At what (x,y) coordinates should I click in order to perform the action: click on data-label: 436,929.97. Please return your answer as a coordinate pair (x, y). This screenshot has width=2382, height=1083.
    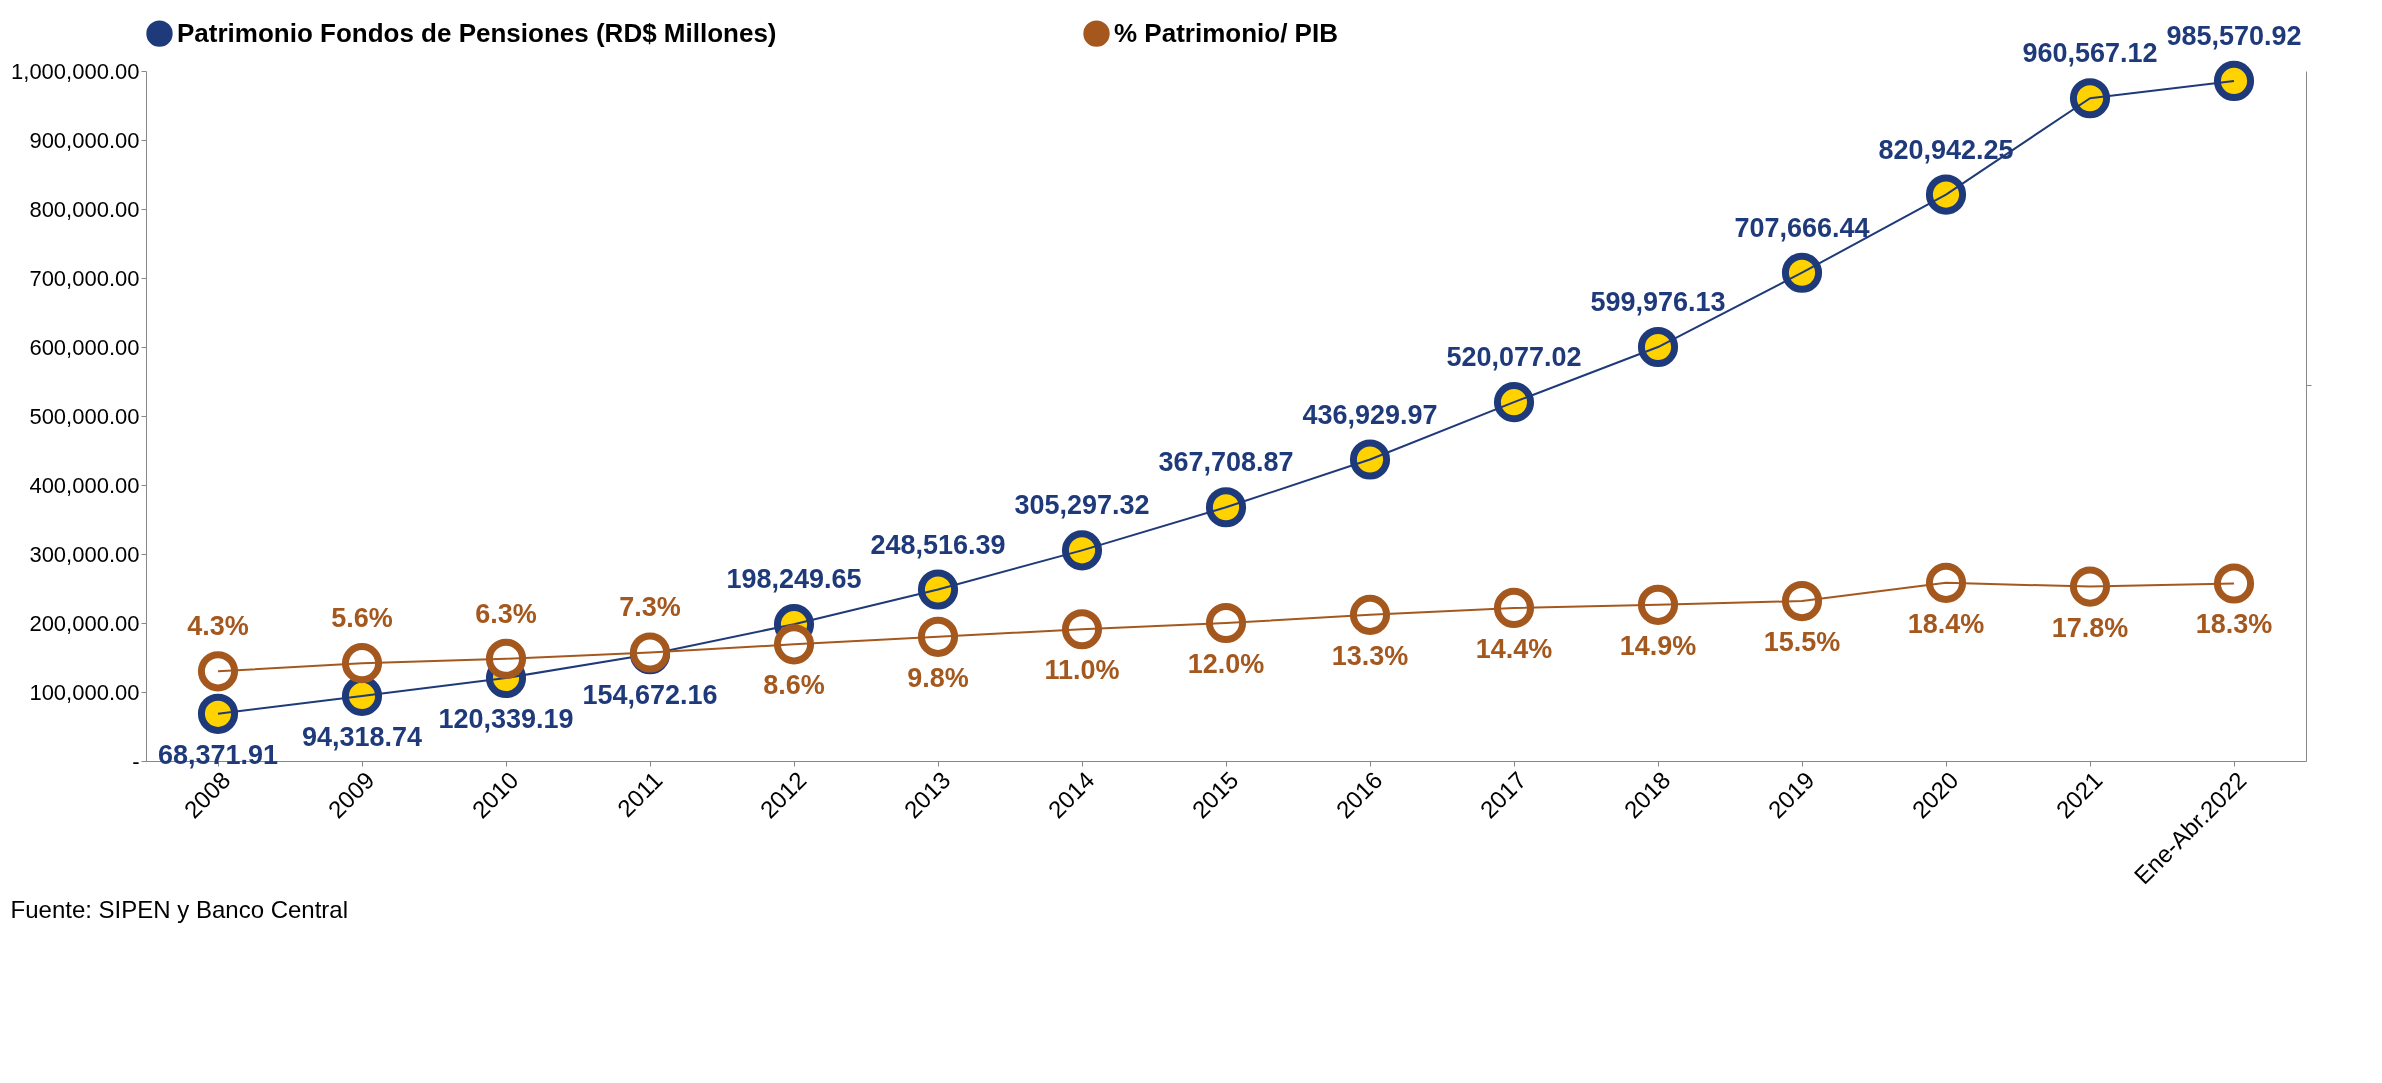
    Looking at the image, I should click on (1370, 414).